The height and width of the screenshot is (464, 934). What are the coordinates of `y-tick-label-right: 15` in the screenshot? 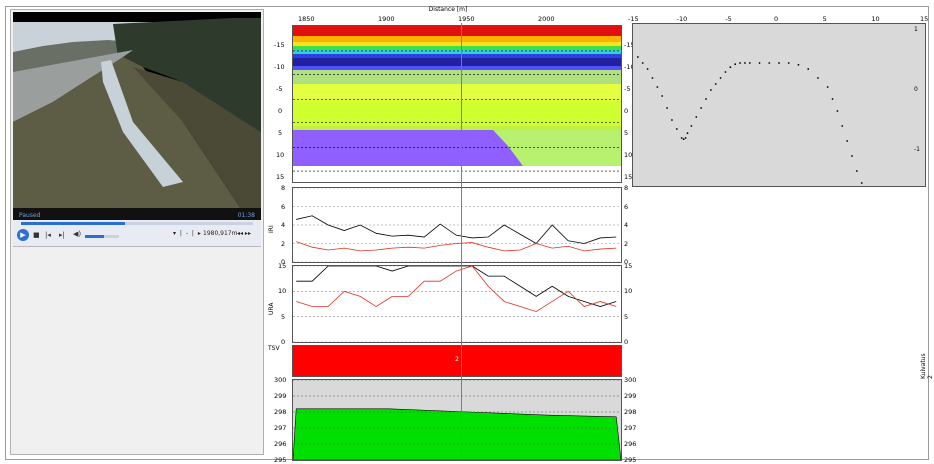 It's located at (628, 266).